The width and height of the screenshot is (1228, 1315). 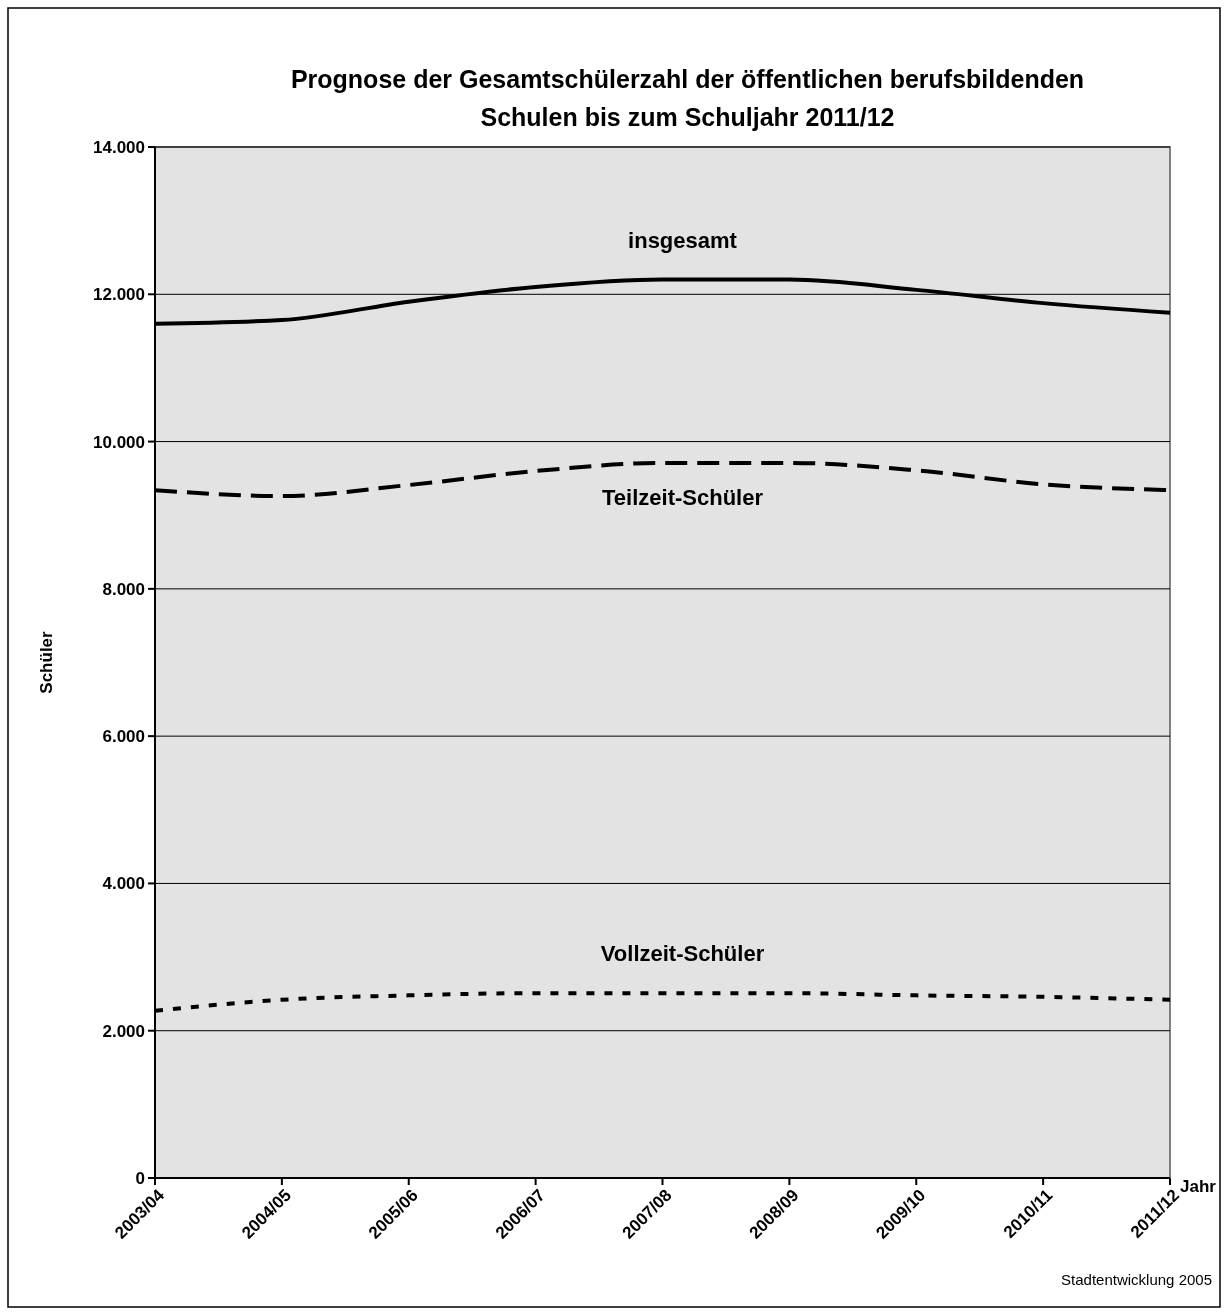 What do you see at coordinates (123, 589) in the screenshot?
I see `y-tick-label: 8.000` at bounding box center [123, 589].